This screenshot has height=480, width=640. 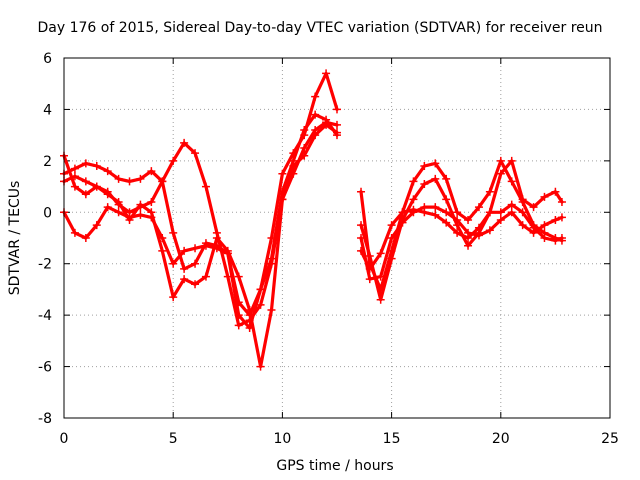 What do you see at coordinates (45, 265) in the screenshot?
I see `y-tick-label: -2` at bounding box center [45, 265].